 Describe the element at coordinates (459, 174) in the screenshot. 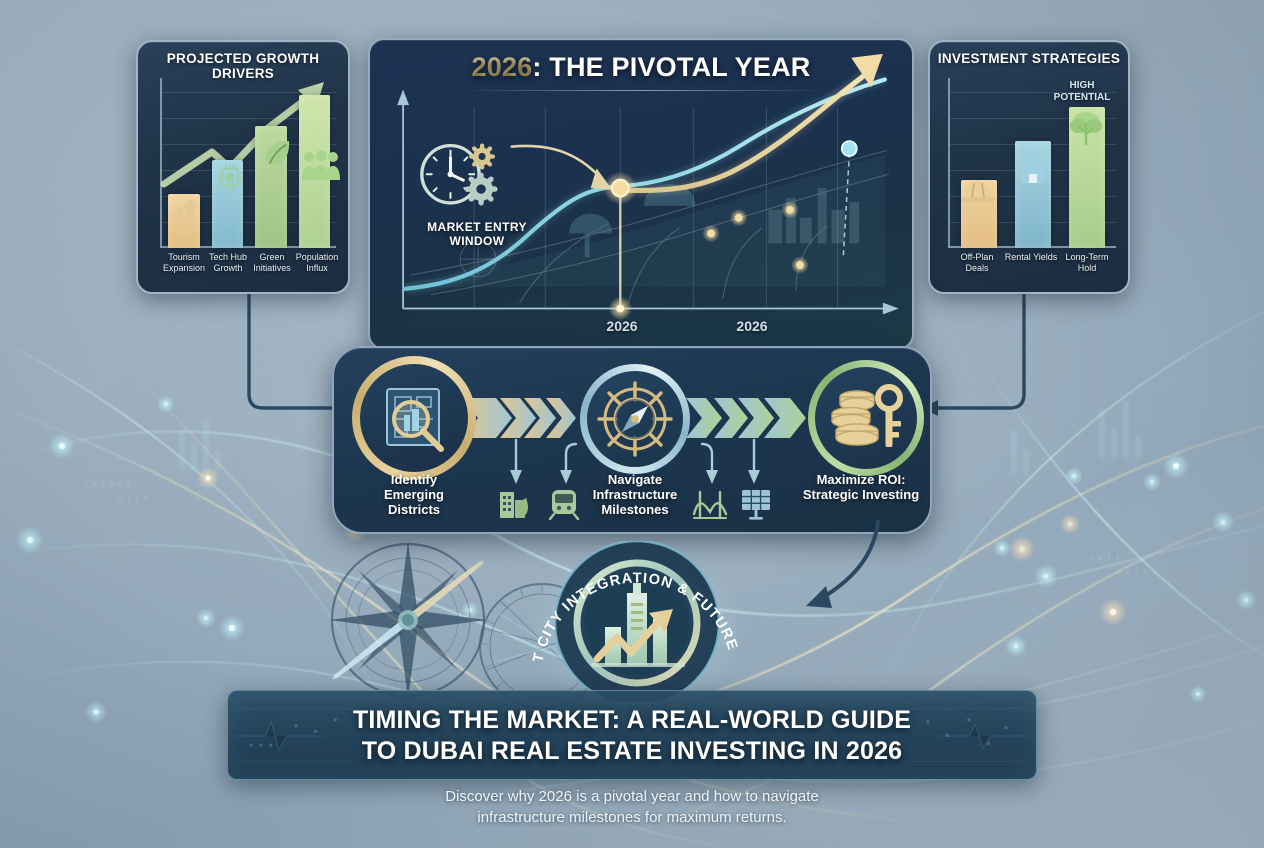

I see `clock-gears-icon` at that location.